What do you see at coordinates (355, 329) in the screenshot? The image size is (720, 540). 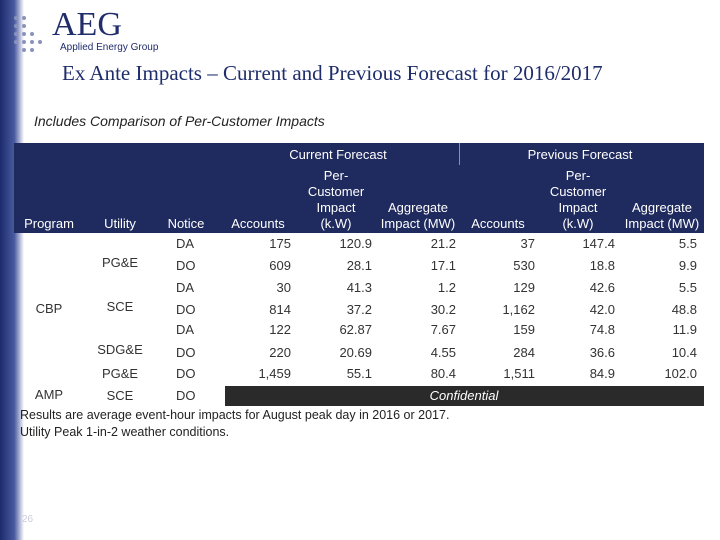 I see `cell-value: 62.87` at bounding box center [355, 329].